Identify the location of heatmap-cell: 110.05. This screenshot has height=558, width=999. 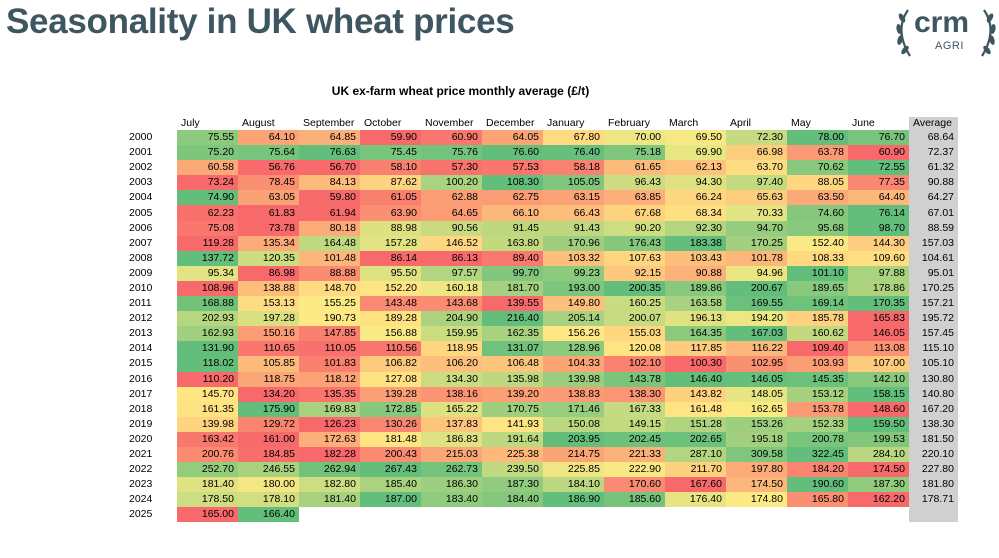
(329, 349).